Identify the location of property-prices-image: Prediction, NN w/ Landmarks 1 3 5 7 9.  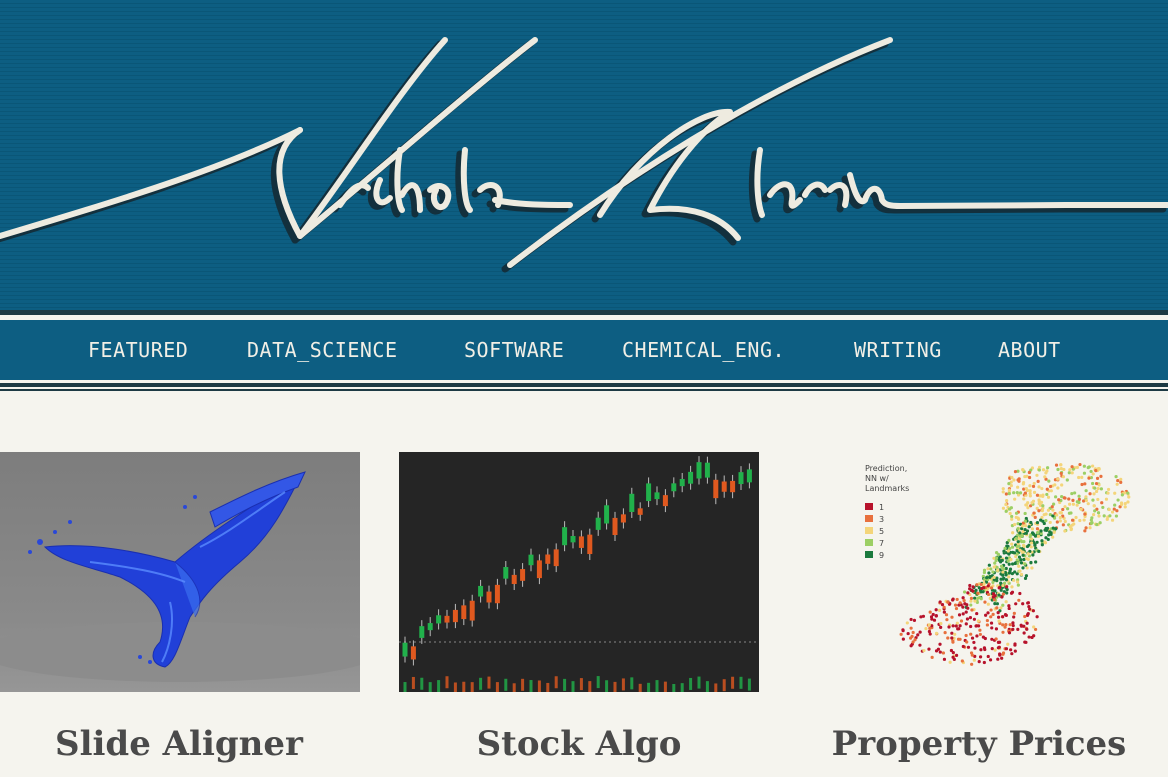
(988, 572).